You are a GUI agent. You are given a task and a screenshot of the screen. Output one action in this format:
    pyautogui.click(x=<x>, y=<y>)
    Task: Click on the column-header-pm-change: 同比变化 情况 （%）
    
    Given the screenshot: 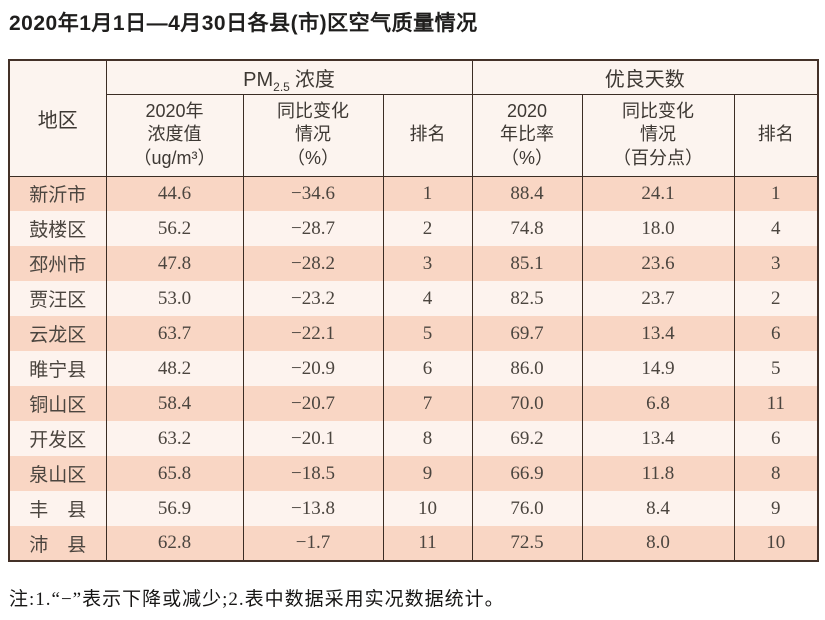 What is the action you would take?
    pyautogui.click(x=313, y=135)
    